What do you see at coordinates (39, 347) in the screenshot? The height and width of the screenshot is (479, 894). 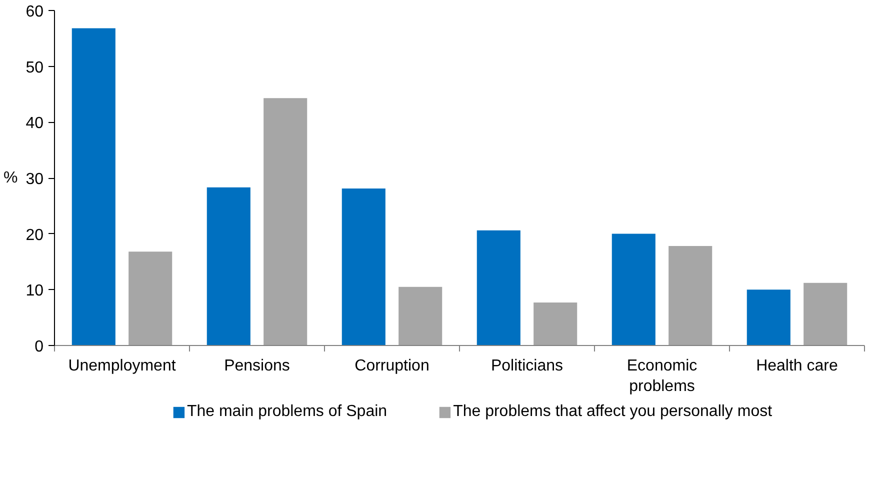 I see `y-tick-label: 0` at bounding box center [39, 347].